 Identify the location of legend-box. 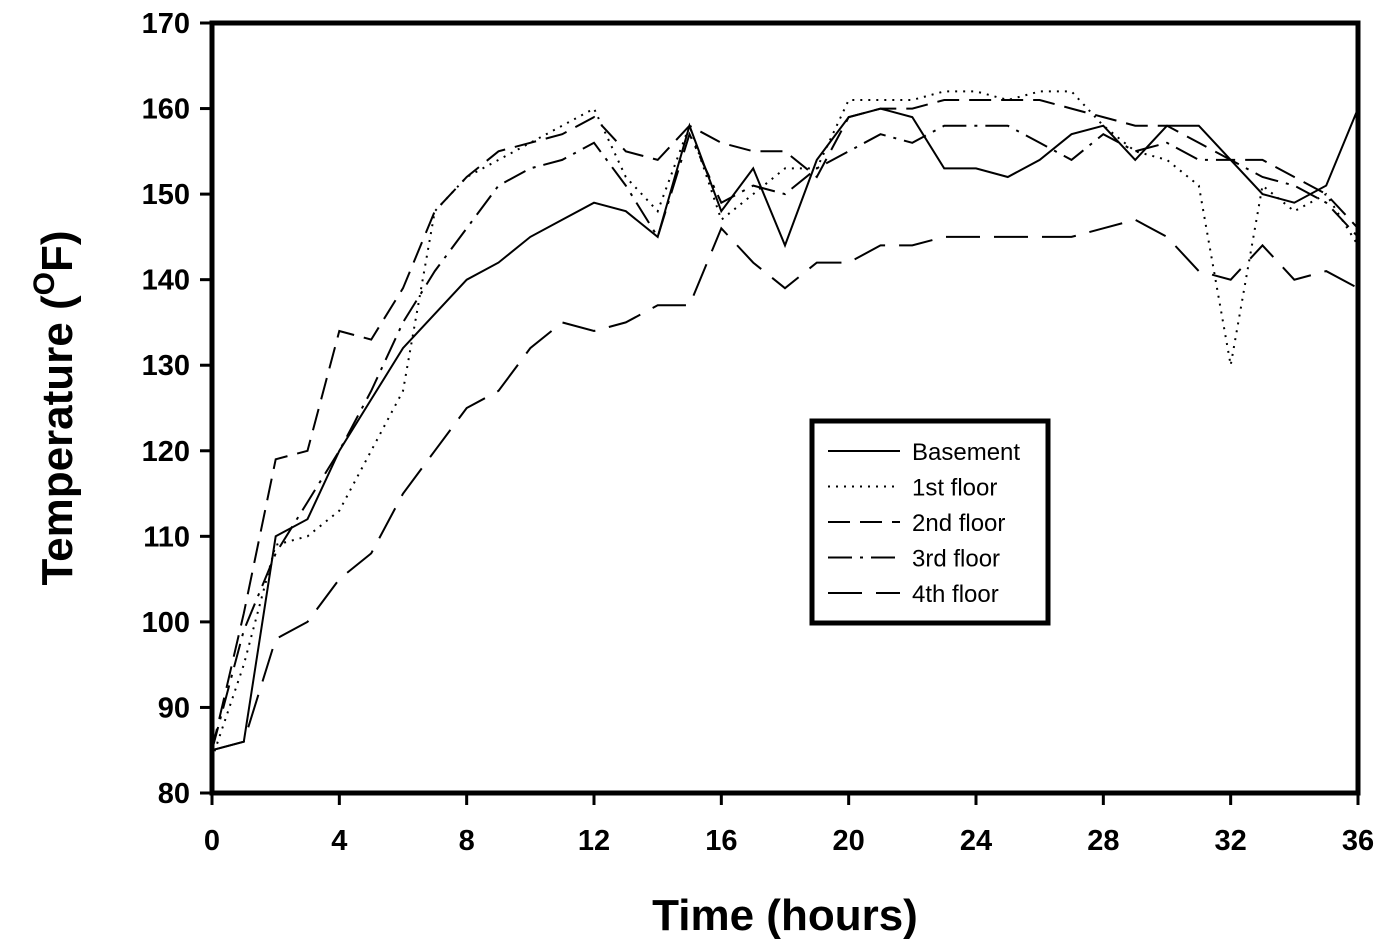
(930, 522).